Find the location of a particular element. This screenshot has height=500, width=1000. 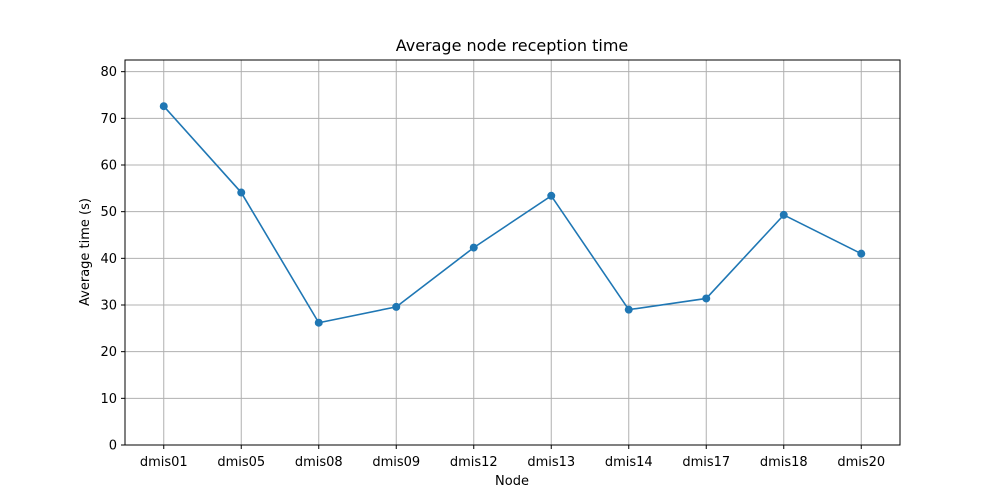

y-tick-label: 80 is located at coordinates (108, 72).